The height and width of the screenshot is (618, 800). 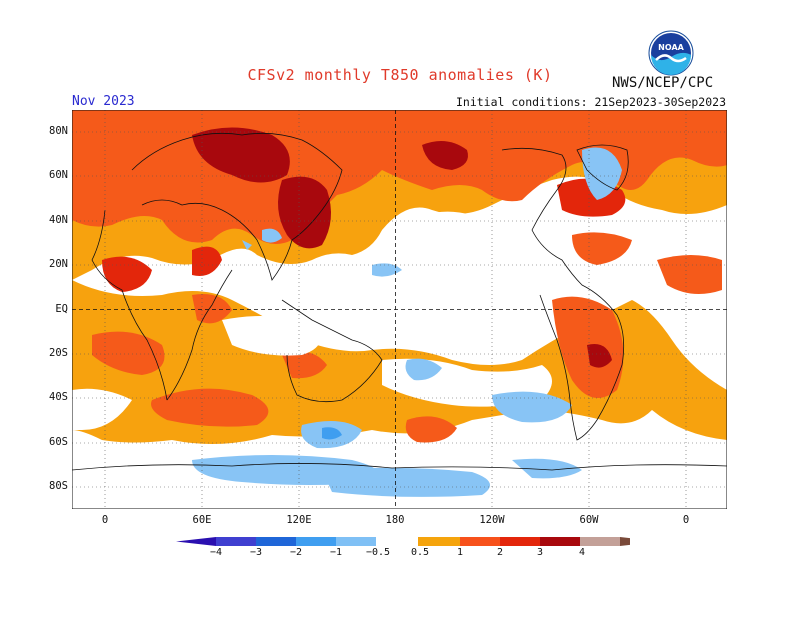 I want to click on lat-label-80s: 80S, so click(x=58, y=486).